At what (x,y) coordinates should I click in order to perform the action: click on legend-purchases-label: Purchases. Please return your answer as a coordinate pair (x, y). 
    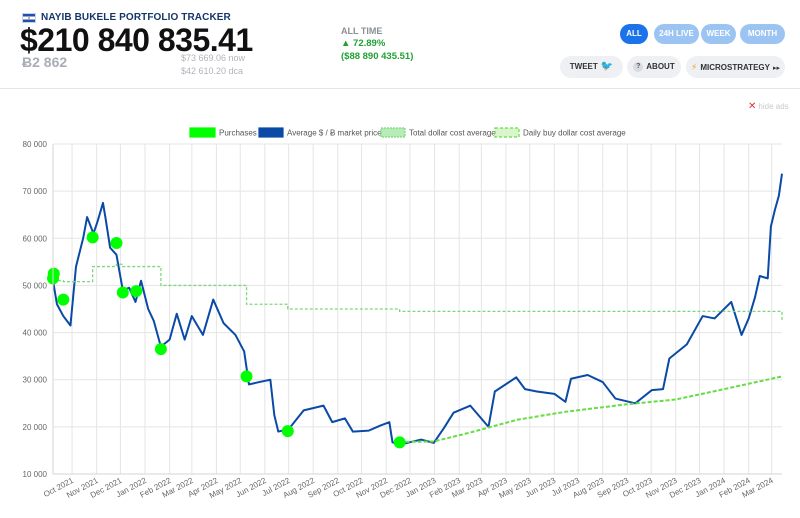
    Looking at the image, I should click on (238, 133).